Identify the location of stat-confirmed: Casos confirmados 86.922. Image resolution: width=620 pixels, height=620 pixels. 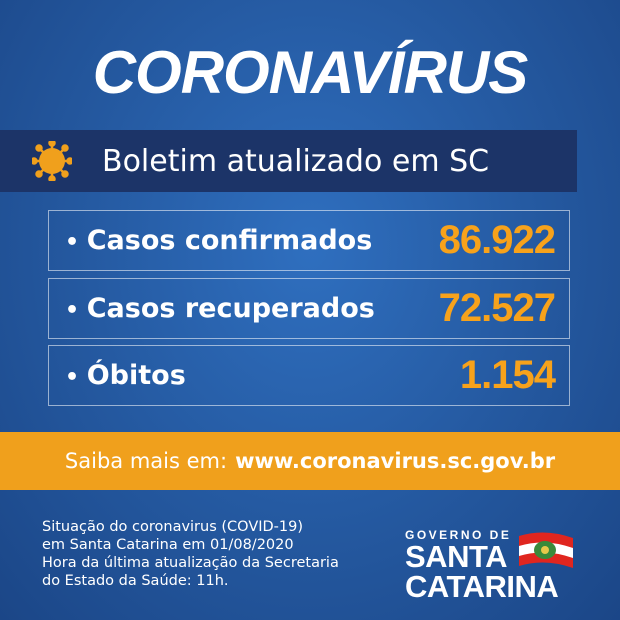
(309, 240).